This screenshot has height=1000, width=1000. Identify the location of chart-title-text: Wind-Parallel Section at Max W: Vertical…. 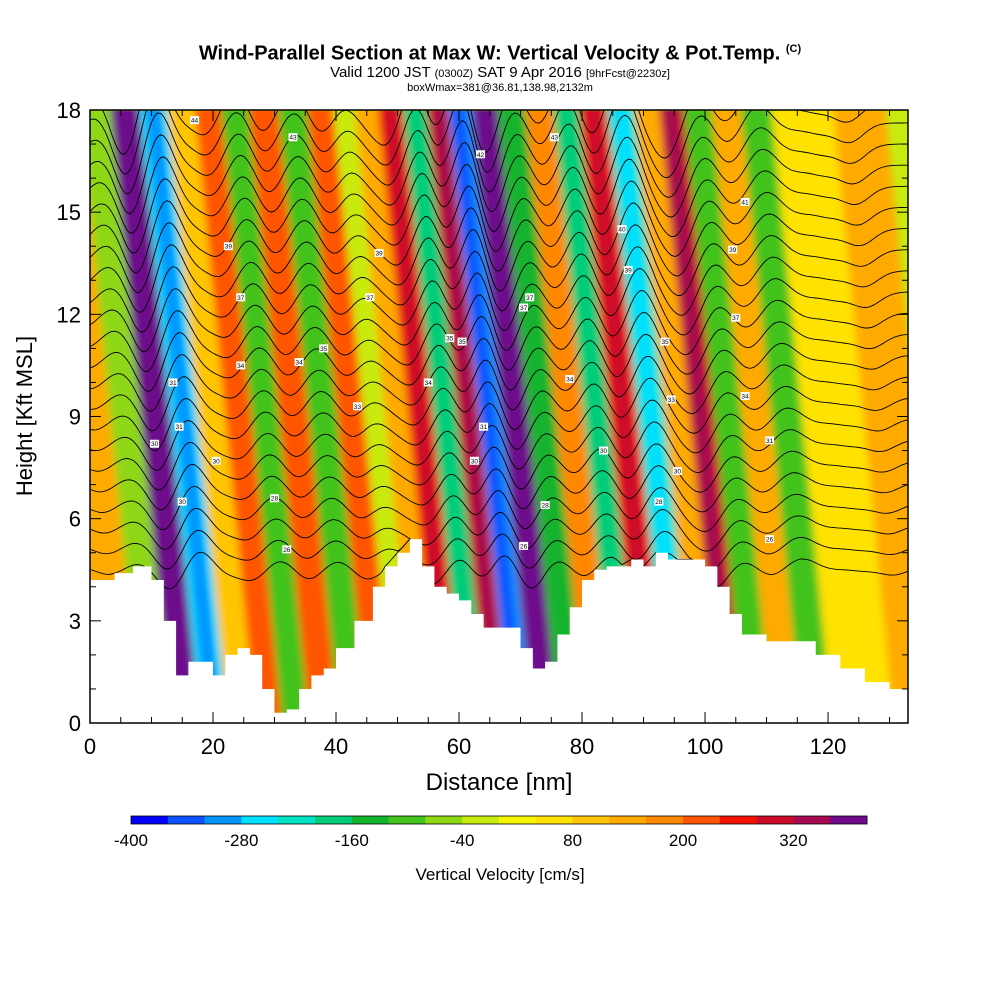
(489, 53).